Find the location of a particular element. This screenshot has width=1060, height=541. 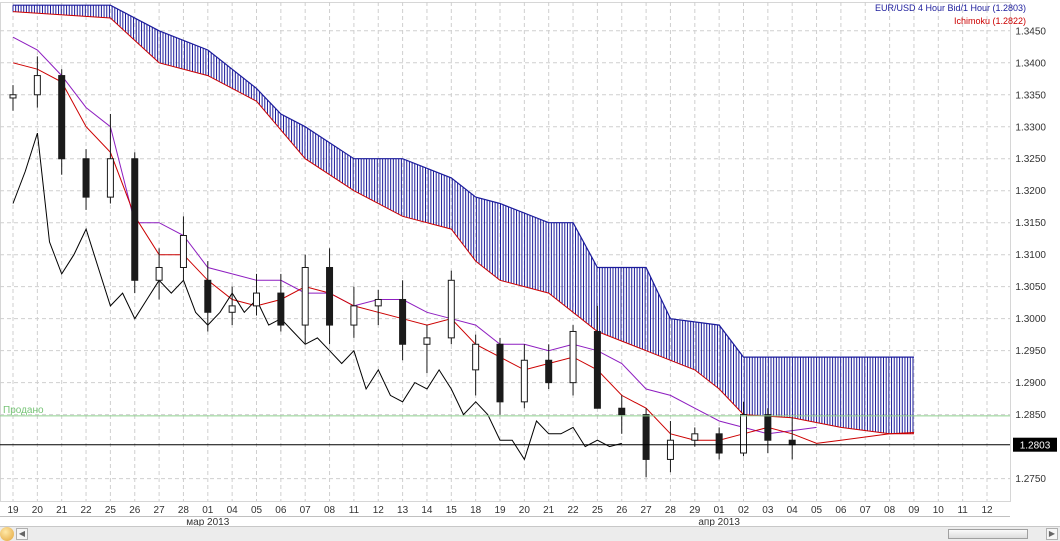

y-tick-label: 1.2750 is located at coordinates (1030, 479).